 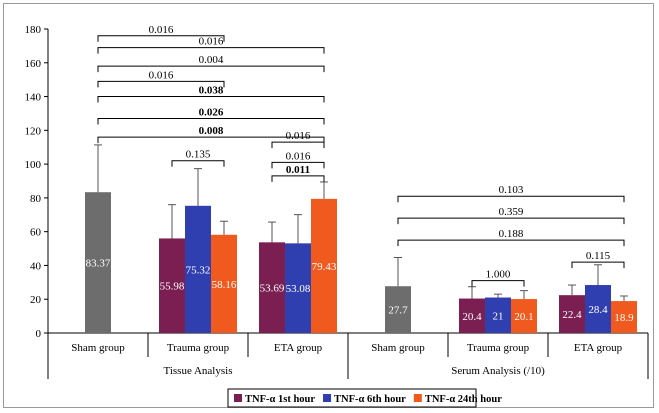 What do you see at coordinates (298, 170) in the screenshot?
I see `p-value-label: 0.011` at bounding box center [298, 170].